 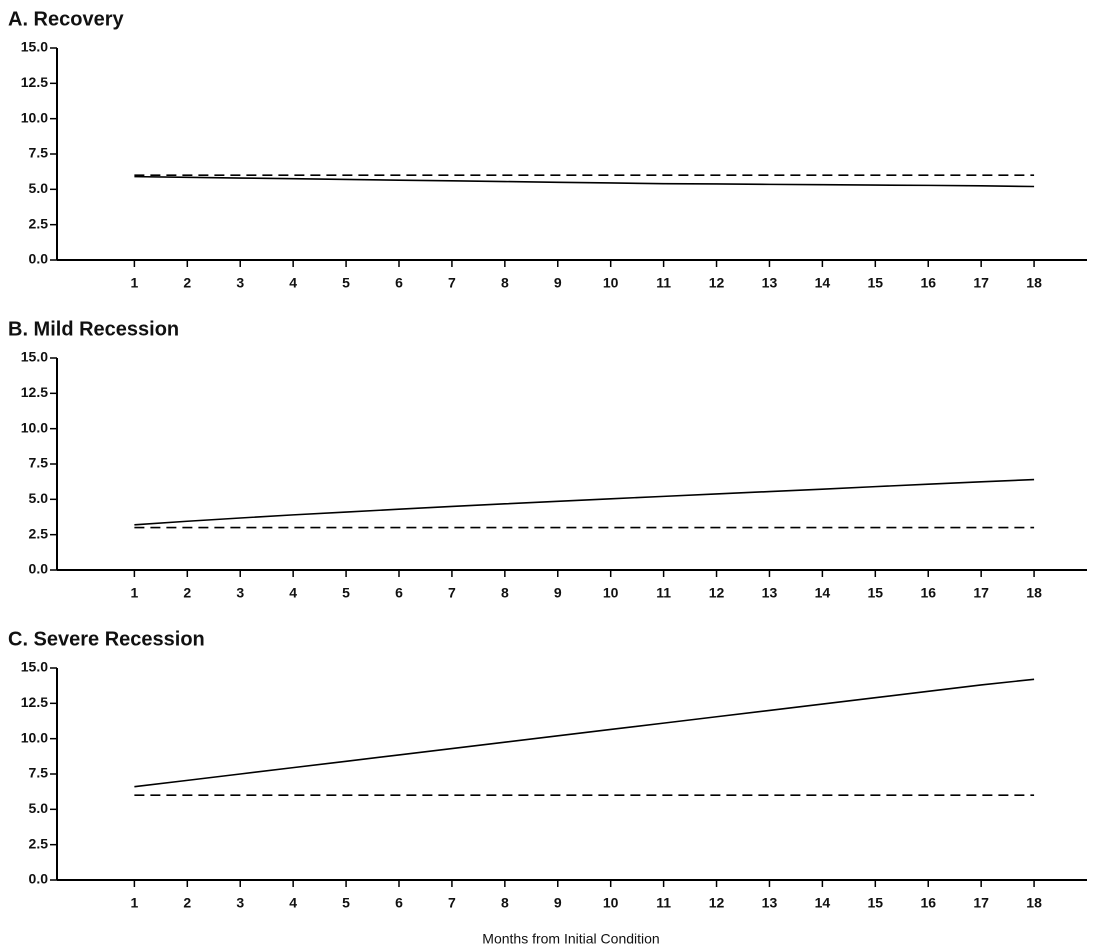 What do you see at coordinates (93, 329) in the screenshot?
I see `panel-title: B. Mild Recession` at bounding box center [93, 329].